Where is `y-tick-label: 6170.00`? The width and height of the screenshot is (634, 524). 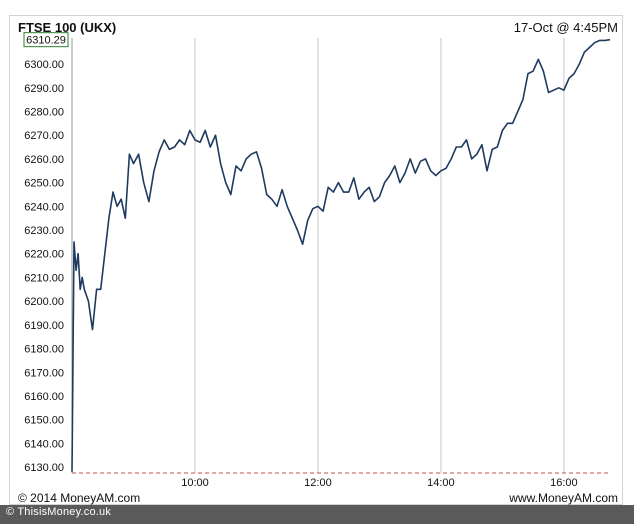
y-tick-label: 6170.00 is located at coordinates (44, 373).